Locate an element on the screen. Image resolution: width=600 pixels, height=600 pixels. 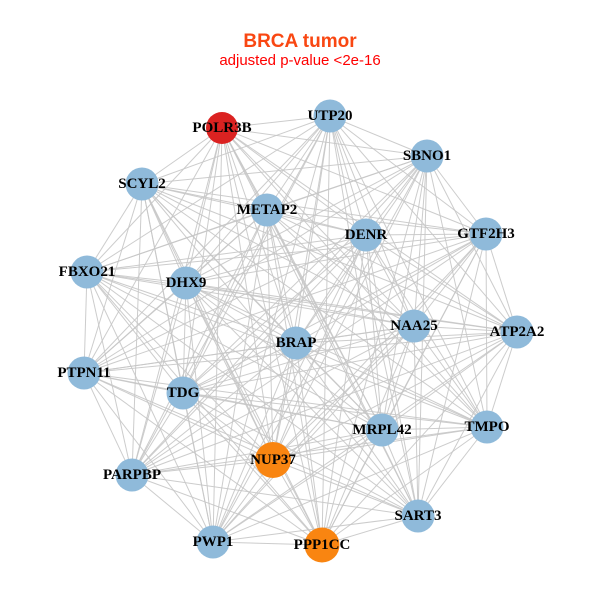
network-node-mrpl42 is located at coordinates (382, 430).